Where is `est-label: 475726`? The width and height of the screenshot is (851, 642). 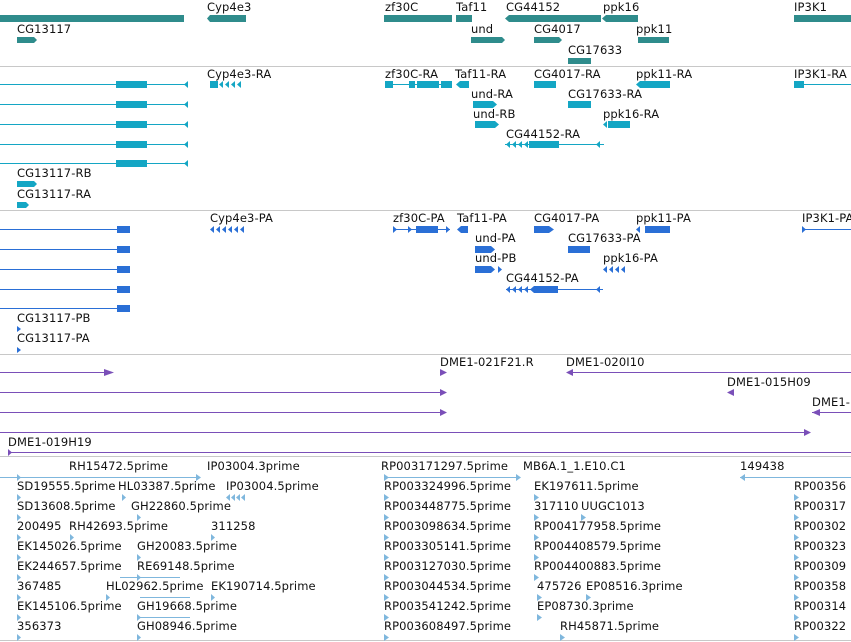 est-label: 475726 is located at coordinates (559, 586).